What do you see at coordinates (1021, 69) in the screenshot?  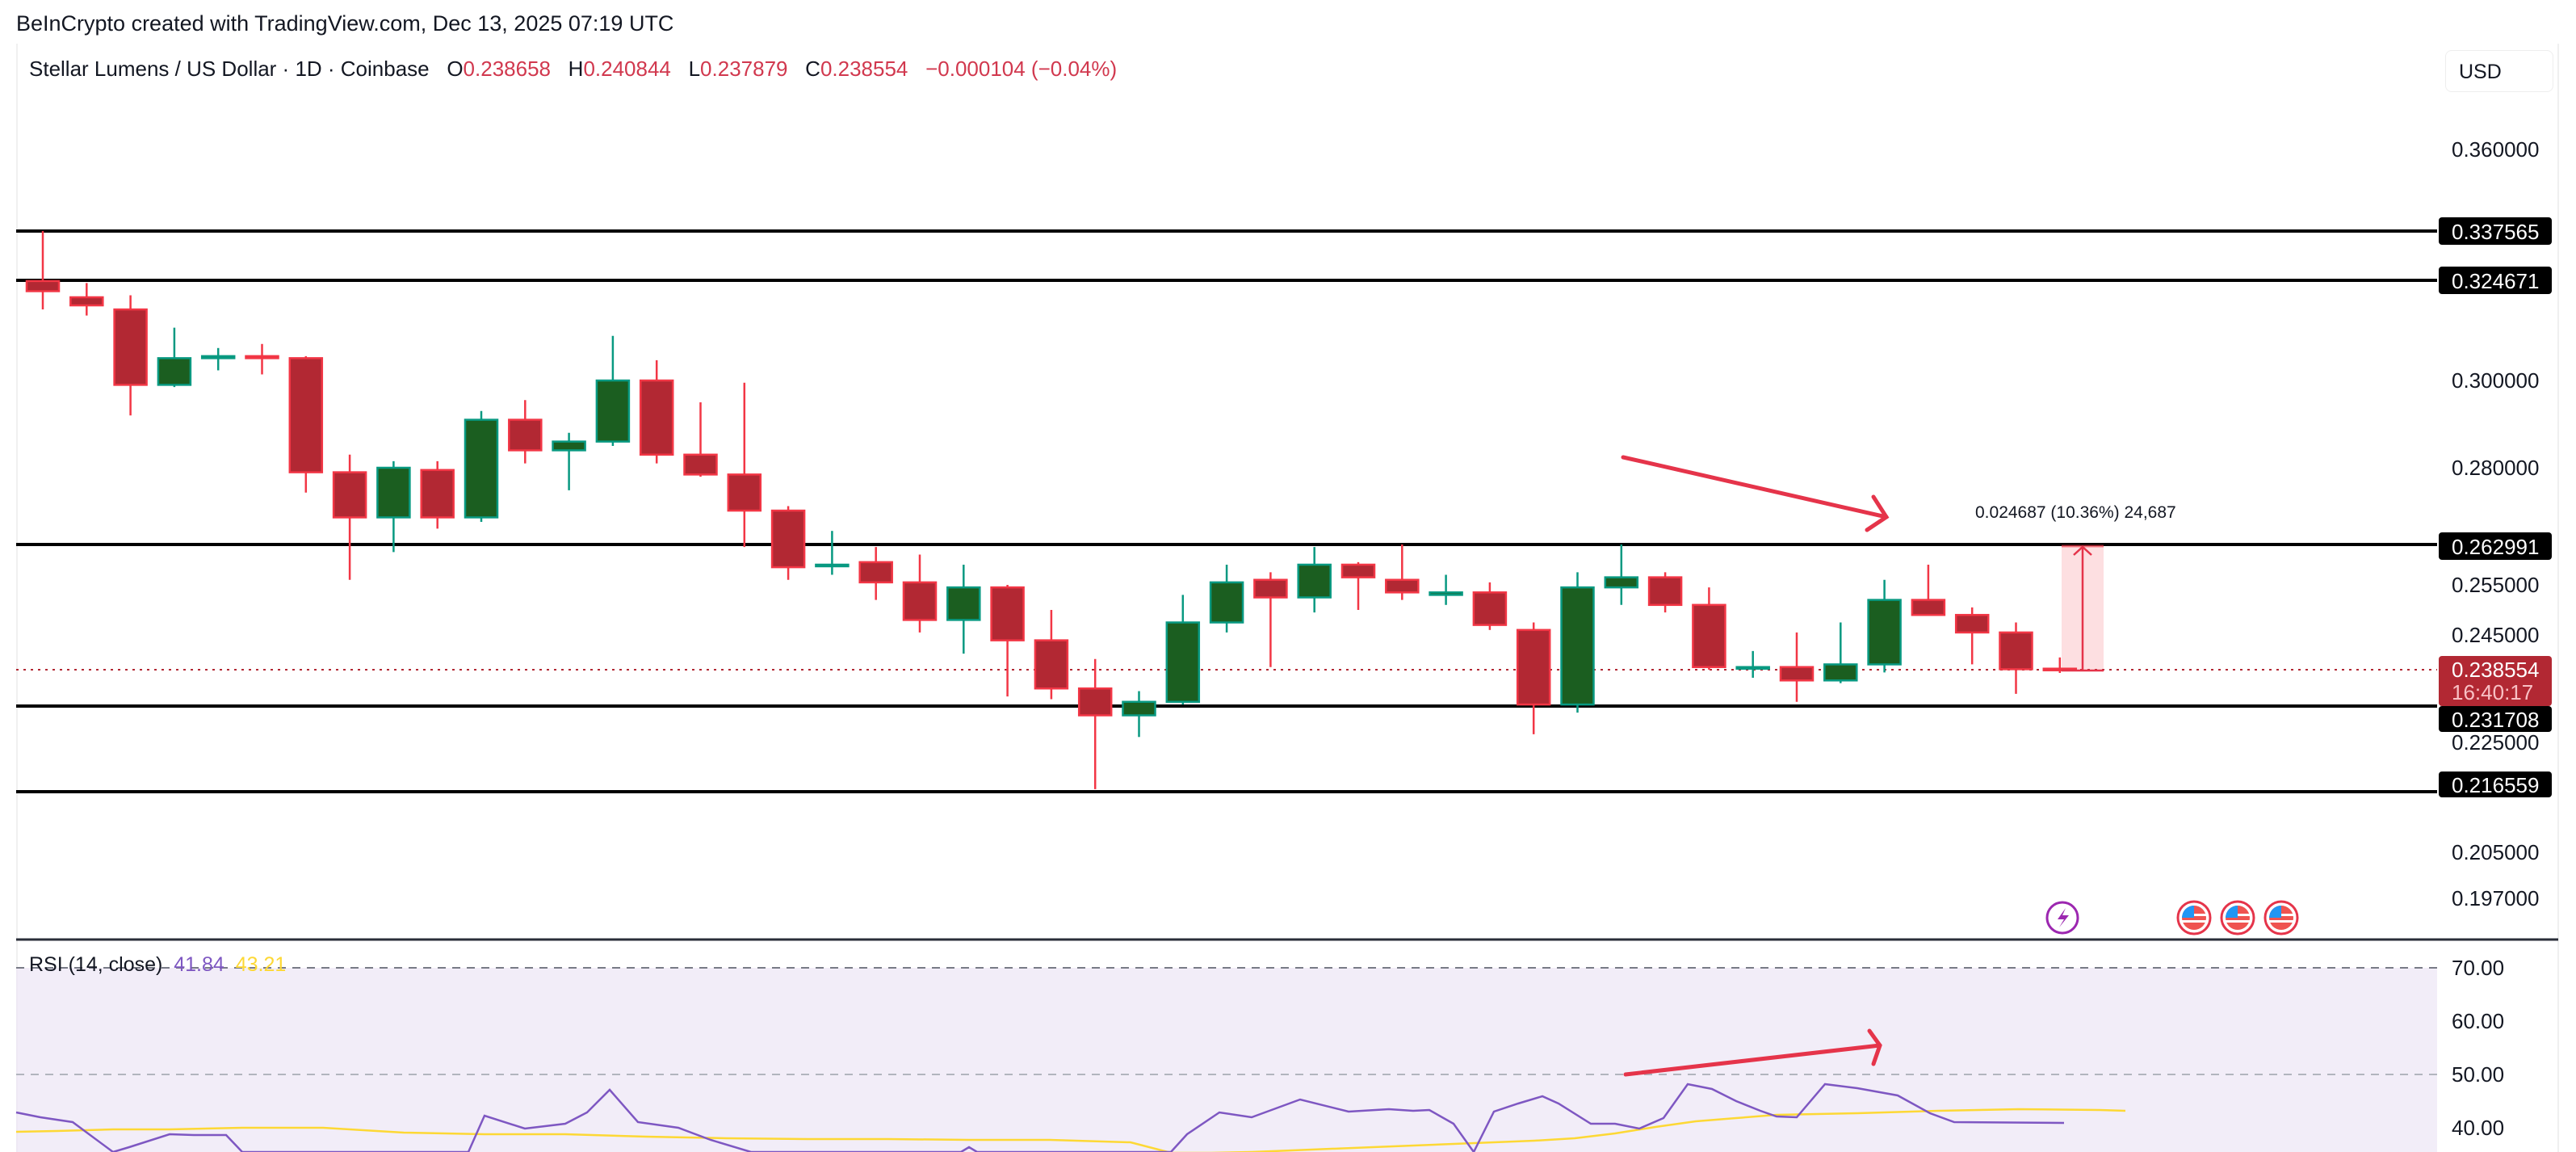 I see `change-value: −0.000104 (−0.04%)` at bounding box center [1021, 69].